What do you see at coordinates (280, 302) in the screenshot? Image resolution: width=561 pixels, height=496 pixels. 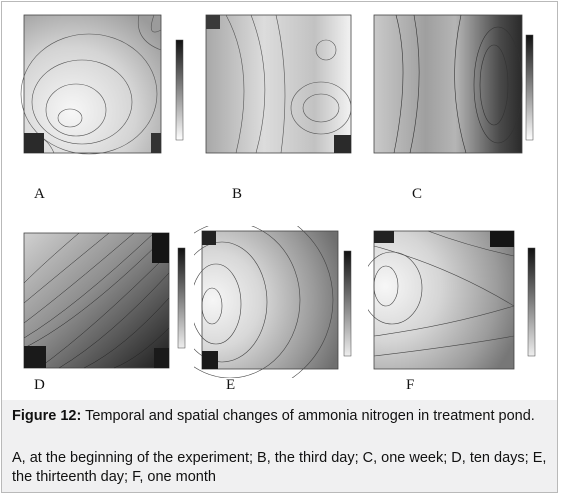 I see `contour-panel-e` at bounding box center [280, 302].